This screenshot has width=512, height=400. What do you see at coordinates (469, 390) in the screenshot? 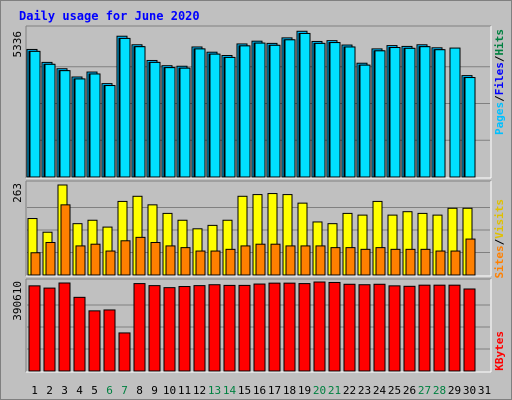
I see `day-label-30: 30` at bounding box center [469, 390].